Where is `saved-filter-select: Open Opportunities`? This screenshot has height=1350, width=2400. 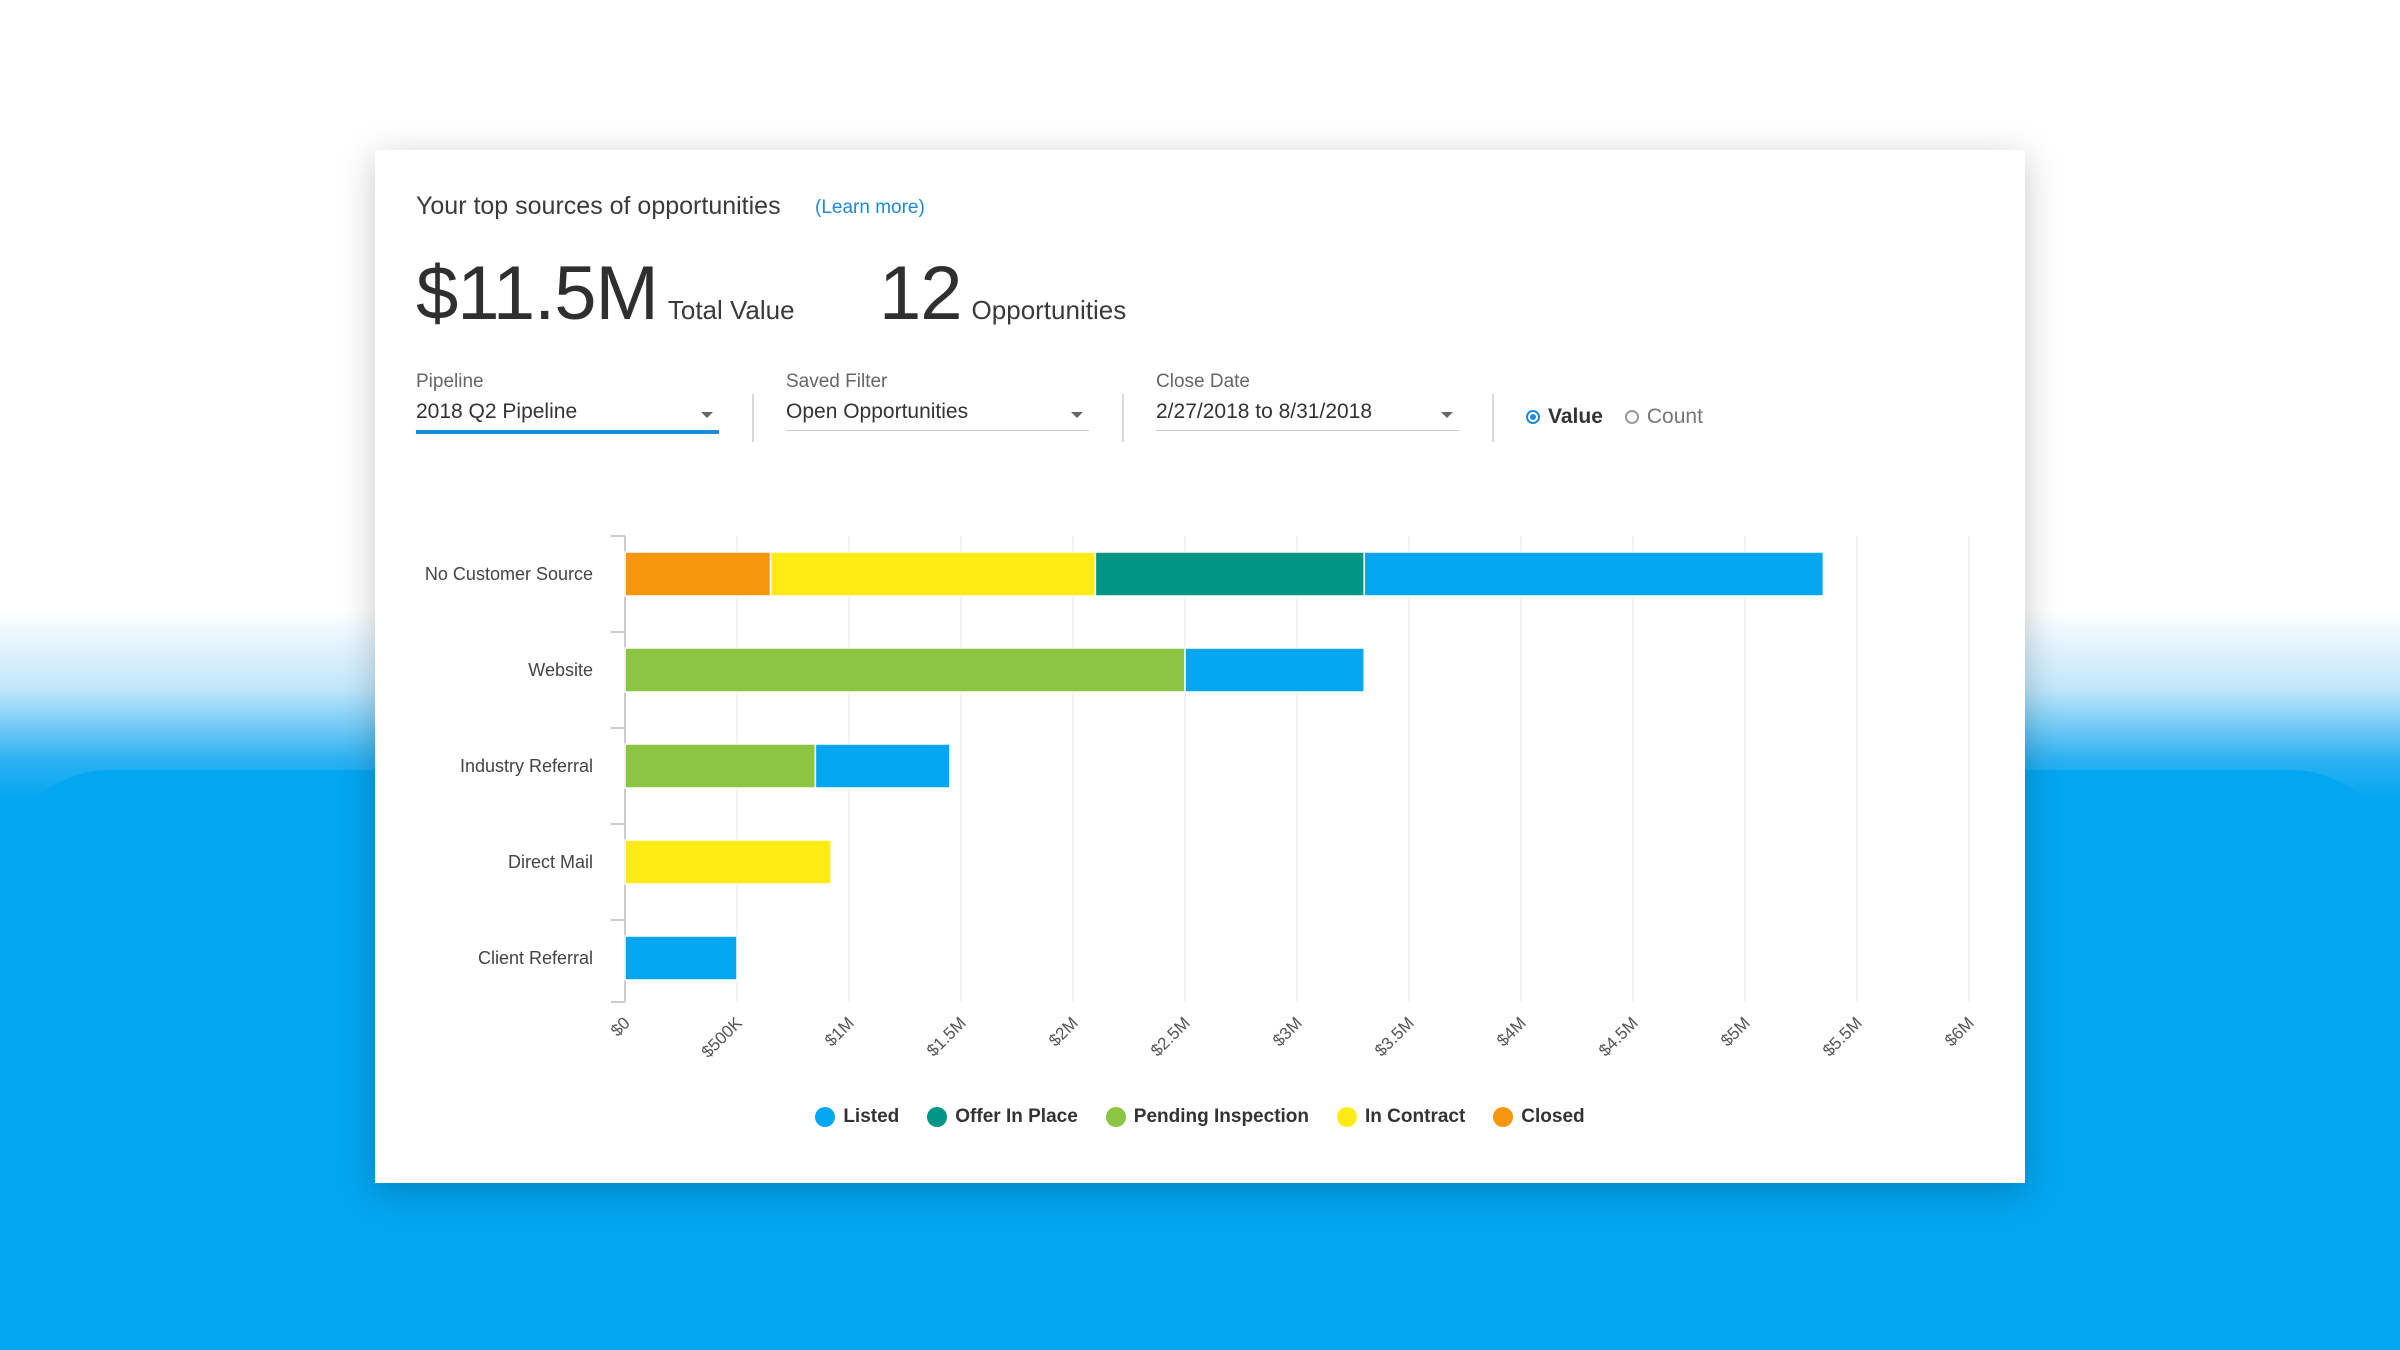
saved-filter-select: Open Opportunities is located at coordinates (937, 415).